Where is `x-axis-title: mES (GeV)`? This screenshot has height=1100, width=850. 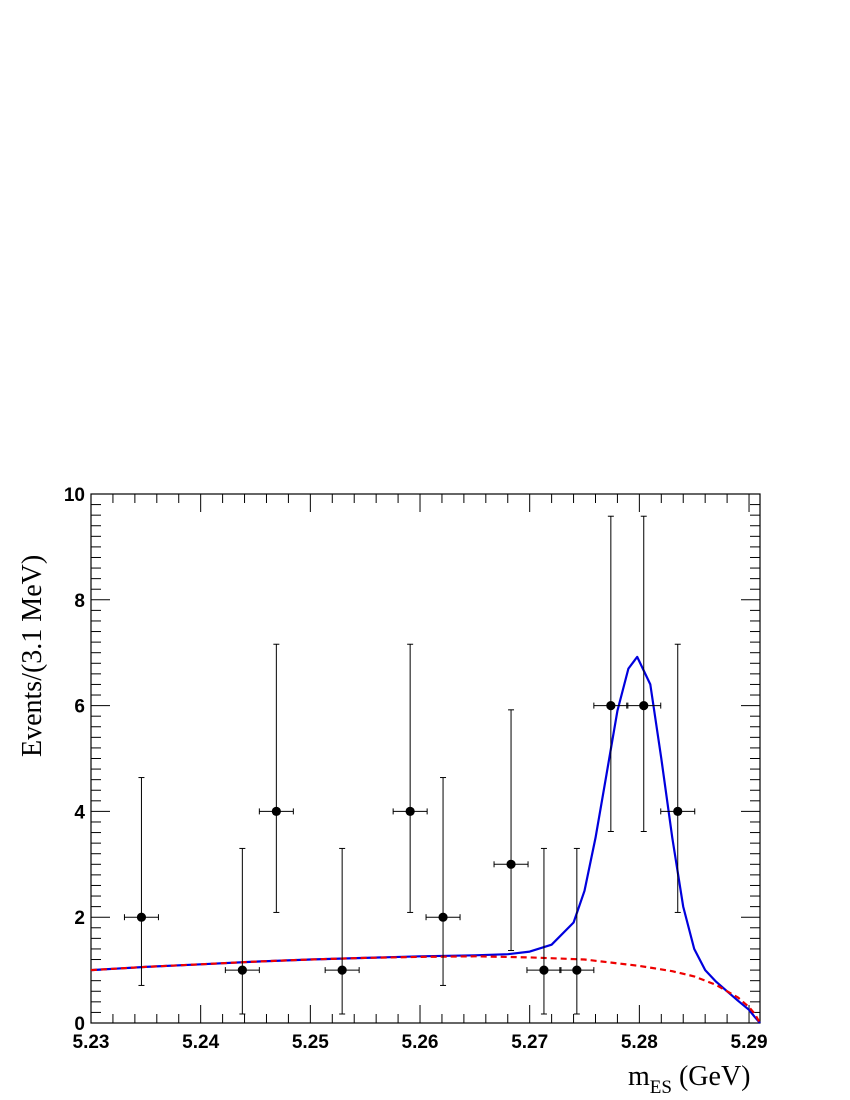
x-axis-title: mES (GeV) is located at coordinates (689, 1079).